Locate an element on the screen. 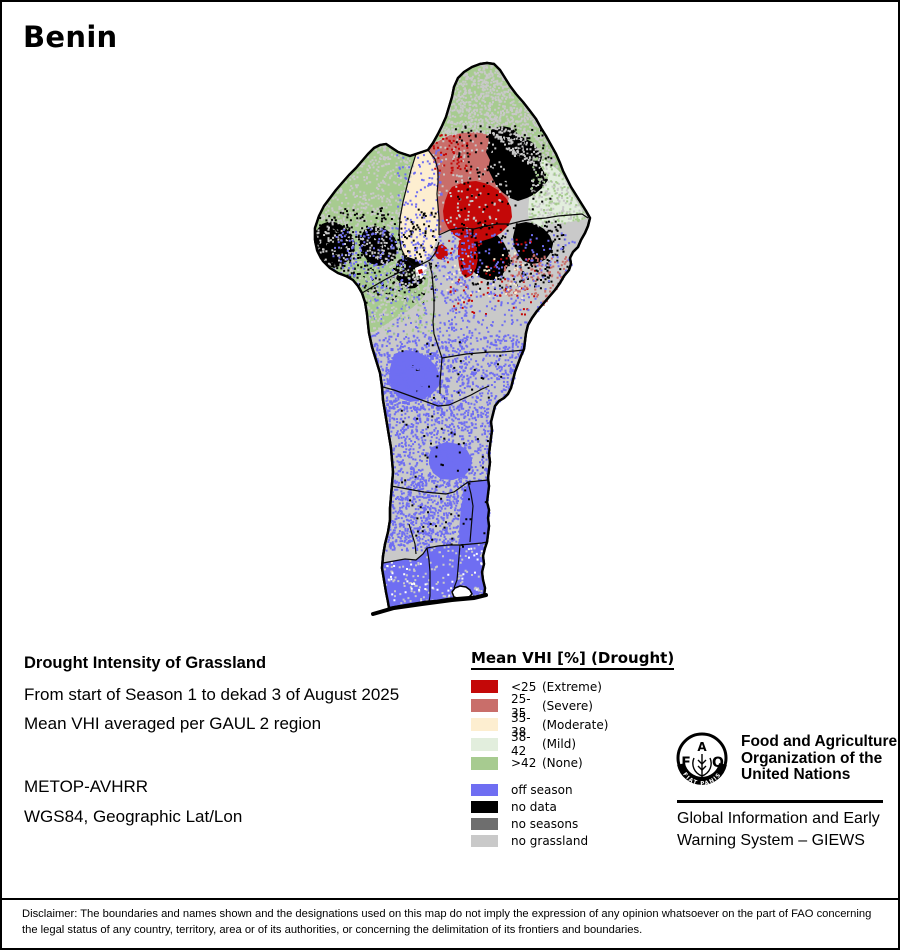  fao-letter-f: F is located at coordinates (686, 763).